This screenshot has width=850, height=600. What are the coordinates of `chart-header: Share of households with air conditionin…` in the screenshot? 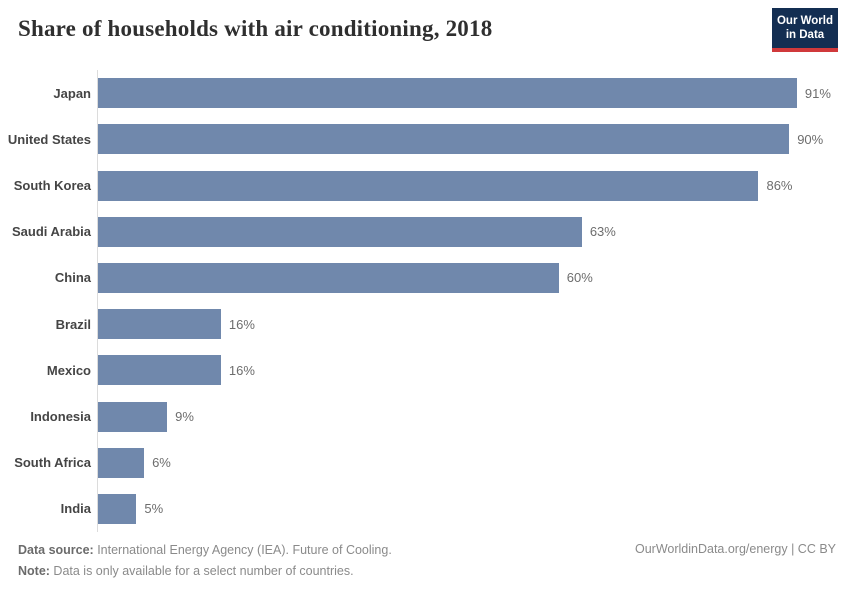 It's located at (425, 35).